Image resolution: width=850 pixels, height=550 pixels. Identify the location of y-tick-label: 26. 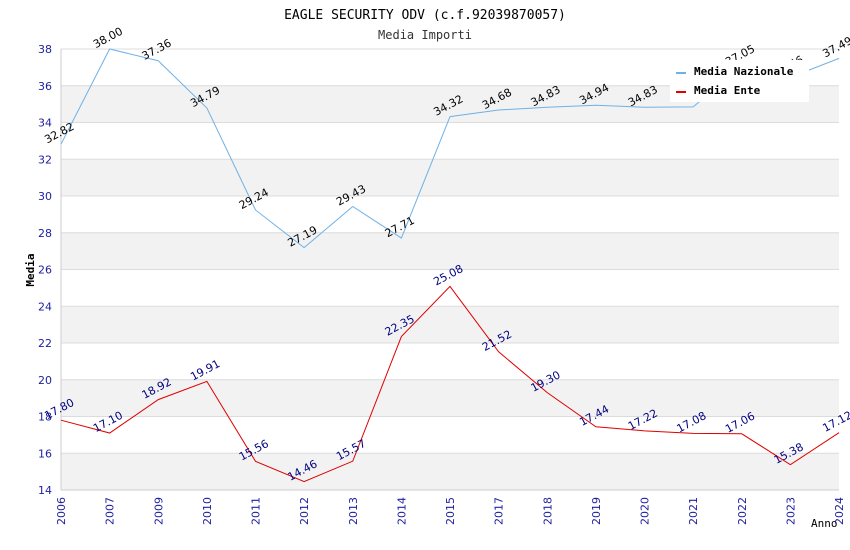
(45, 270).